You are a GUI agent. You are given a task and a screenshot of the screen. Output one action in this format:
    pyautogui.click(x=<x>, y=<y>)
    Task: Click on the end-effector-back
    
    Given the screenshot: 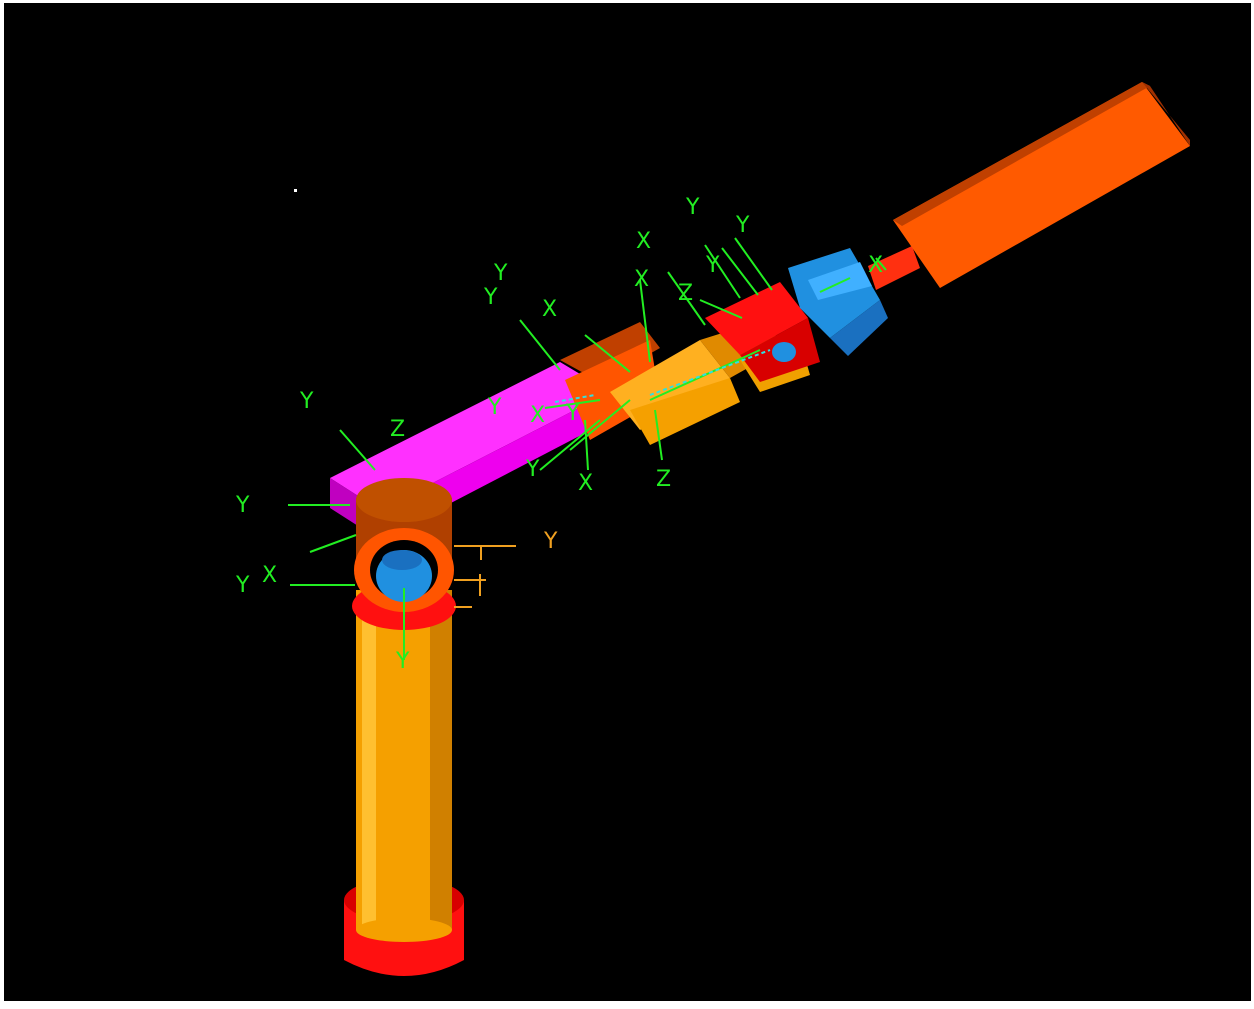 What is the action you would take?
    pyautogui.click(x=1021, y=154)
    